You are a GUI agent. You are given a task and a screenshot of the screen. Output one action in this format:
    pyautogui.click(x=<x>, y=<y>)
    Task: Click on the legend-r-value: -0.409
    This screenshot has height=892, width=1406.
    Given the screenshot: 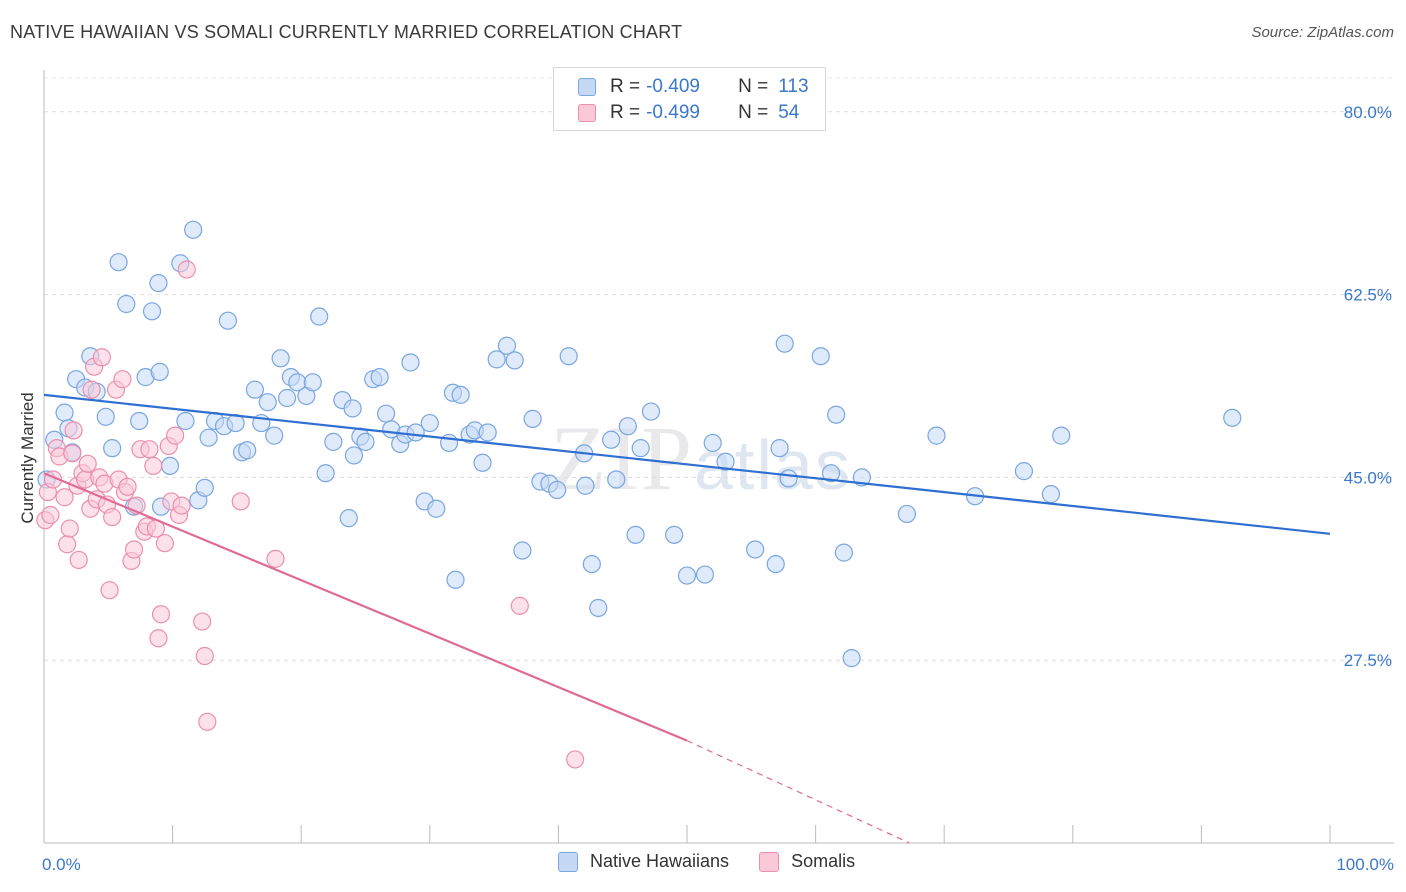 What is the action you would take?
    pyautogui.click(x=673, y=86)
    